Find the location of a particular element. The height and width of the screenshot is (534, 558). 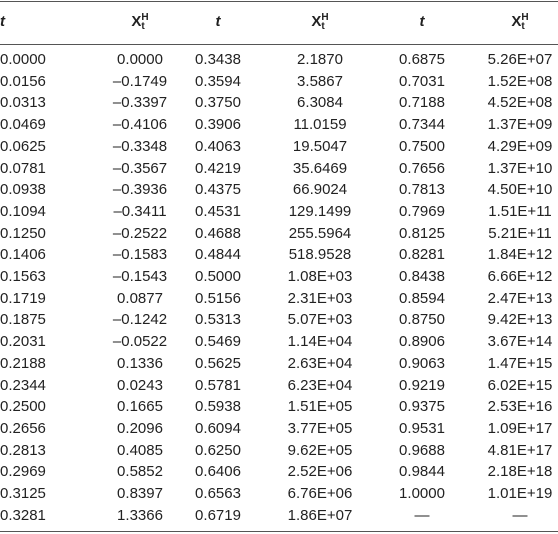

table-cell: 0.0877 is located at coordinates (140, 298).